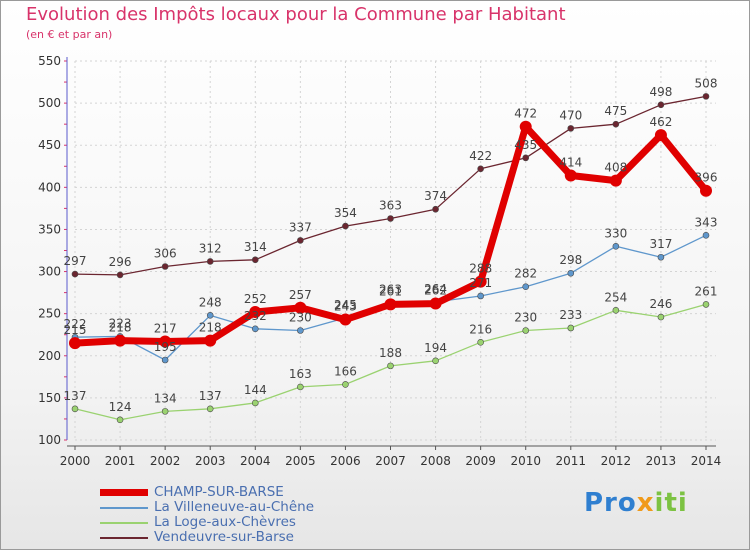 This screenshot has width=750, height=550. What do you see at coordinates (300, 240) in the screenshot?
I see `data-point-3-2005` at bounding box center [300, 240].